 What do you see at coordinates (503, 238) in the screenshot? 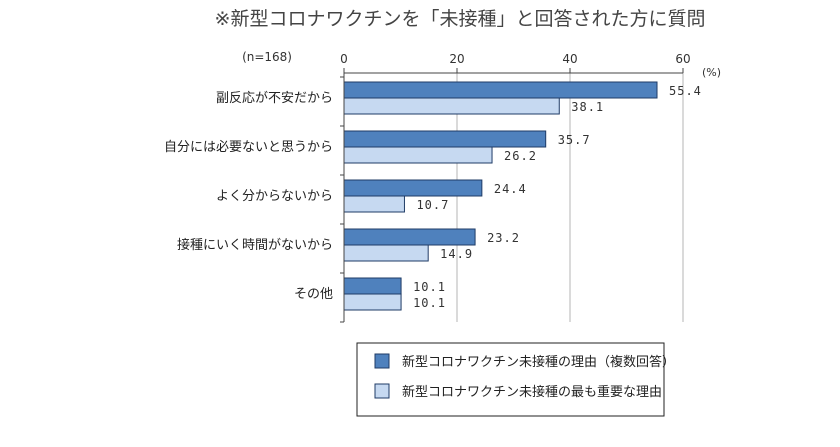
I see `data-label: 23.2` at bounding box center [503, 238].